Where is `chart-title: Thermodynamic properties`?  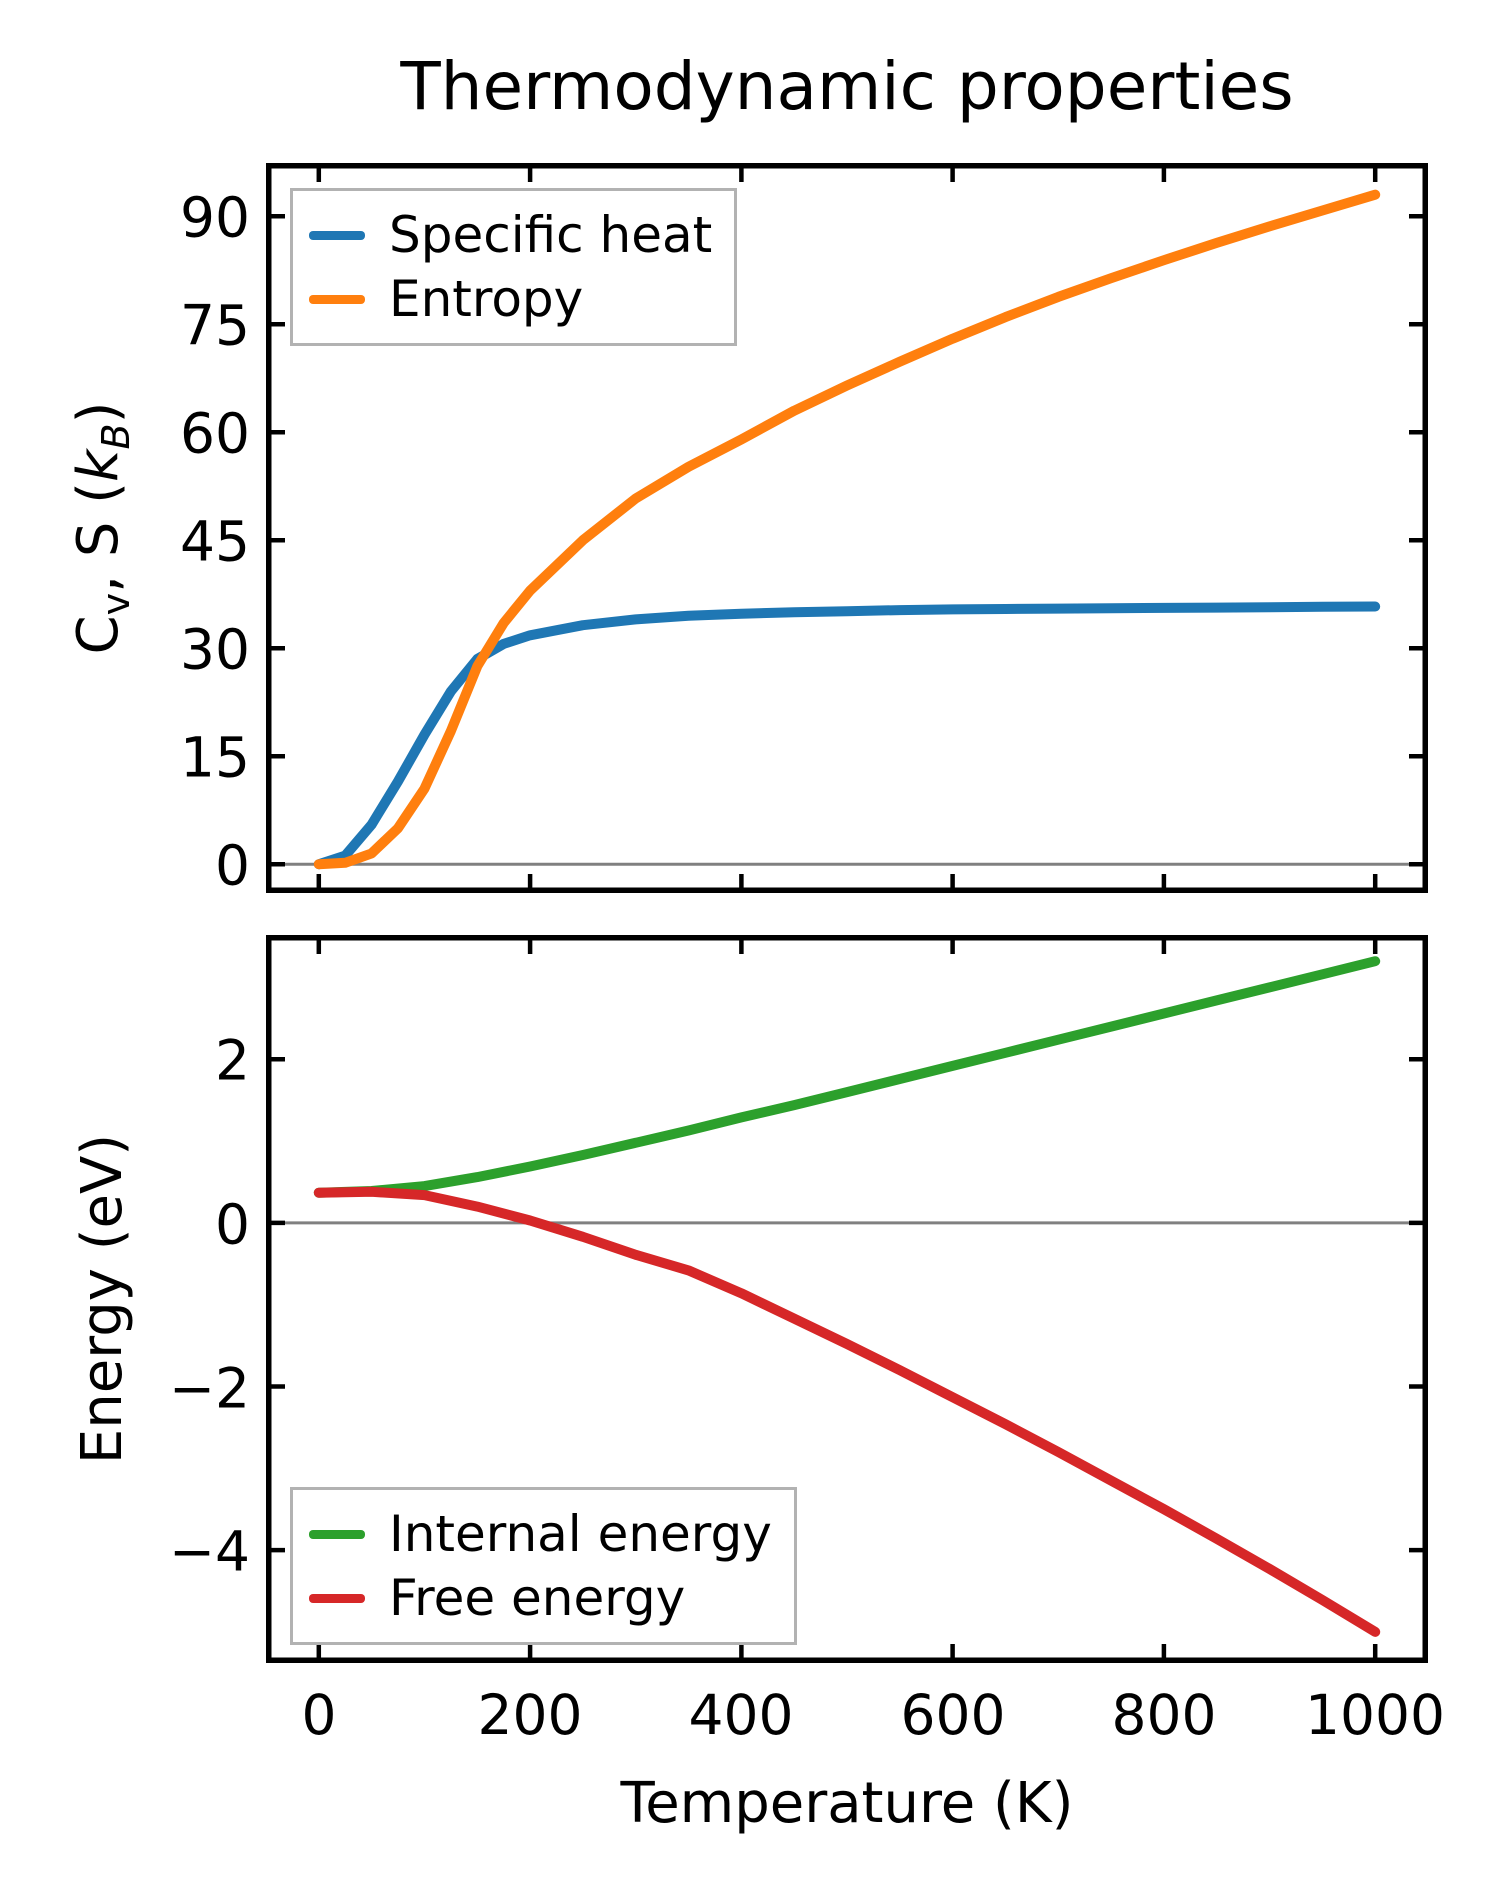 chart-title: Thermodynamic properties is located at coordinates (847, 86).